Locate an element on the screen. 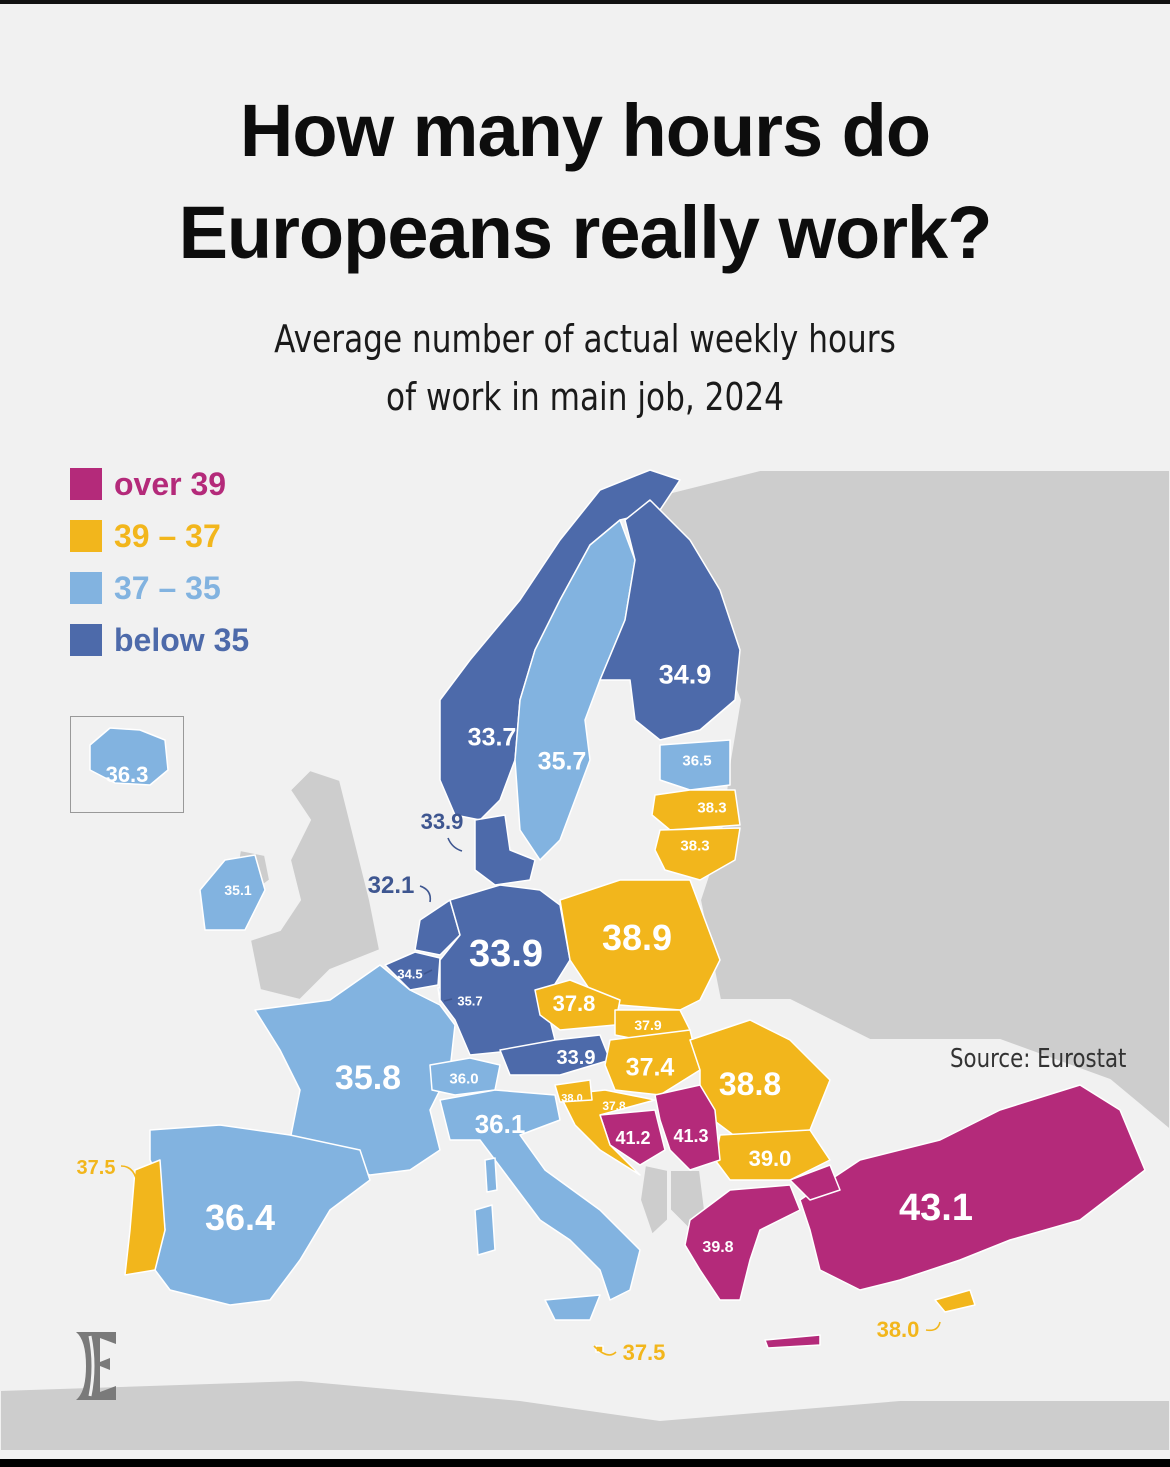 The height and width of the screenshot is (1467, 1170). value-label-romania: 38.8 is located at coordinates (750, 1084).